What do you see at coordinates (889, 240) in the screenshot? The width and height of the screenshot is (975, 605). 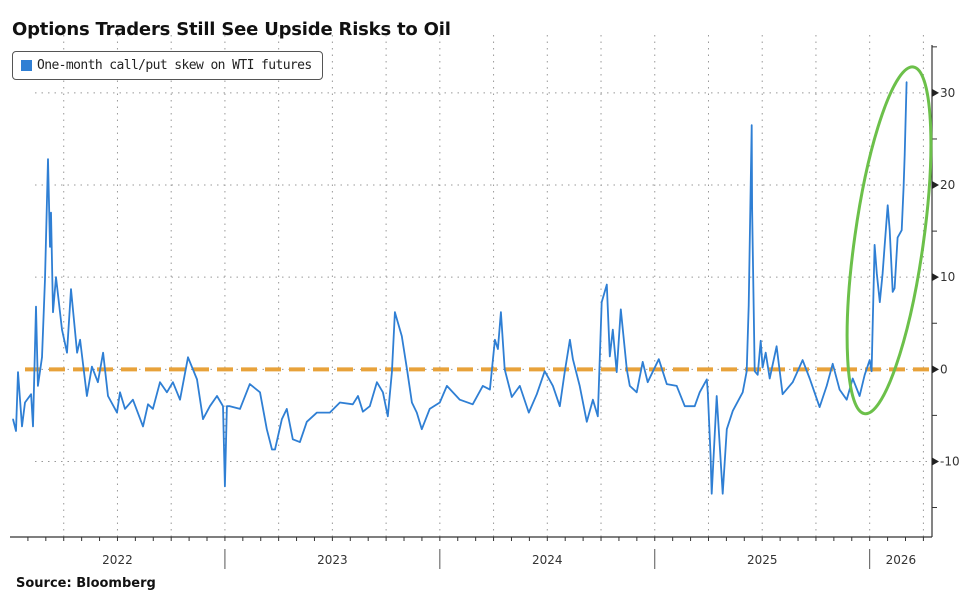 I see `highlight-ellipse` at bounding box center [889, 240].